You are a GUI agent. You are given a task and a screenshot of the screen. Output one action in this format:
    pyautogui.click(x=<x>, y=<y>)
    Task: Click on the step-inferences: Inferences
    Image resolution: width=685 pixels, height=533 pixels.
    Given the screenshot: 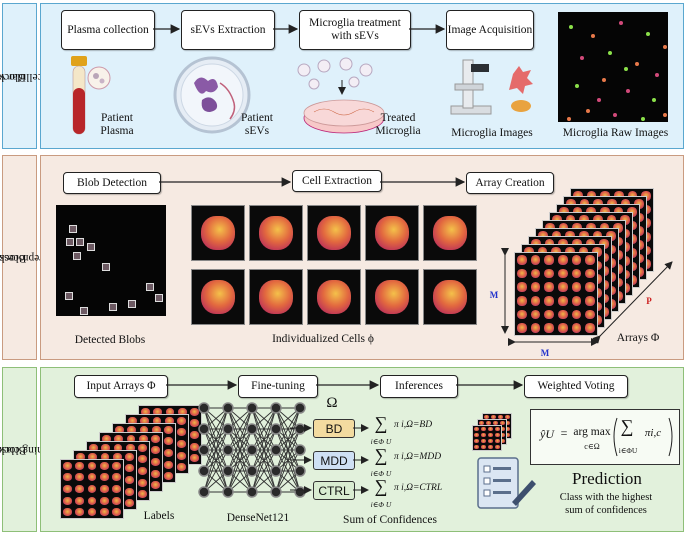 What is the action you would take?
    pyautogui.click(x=419, y=386)
    